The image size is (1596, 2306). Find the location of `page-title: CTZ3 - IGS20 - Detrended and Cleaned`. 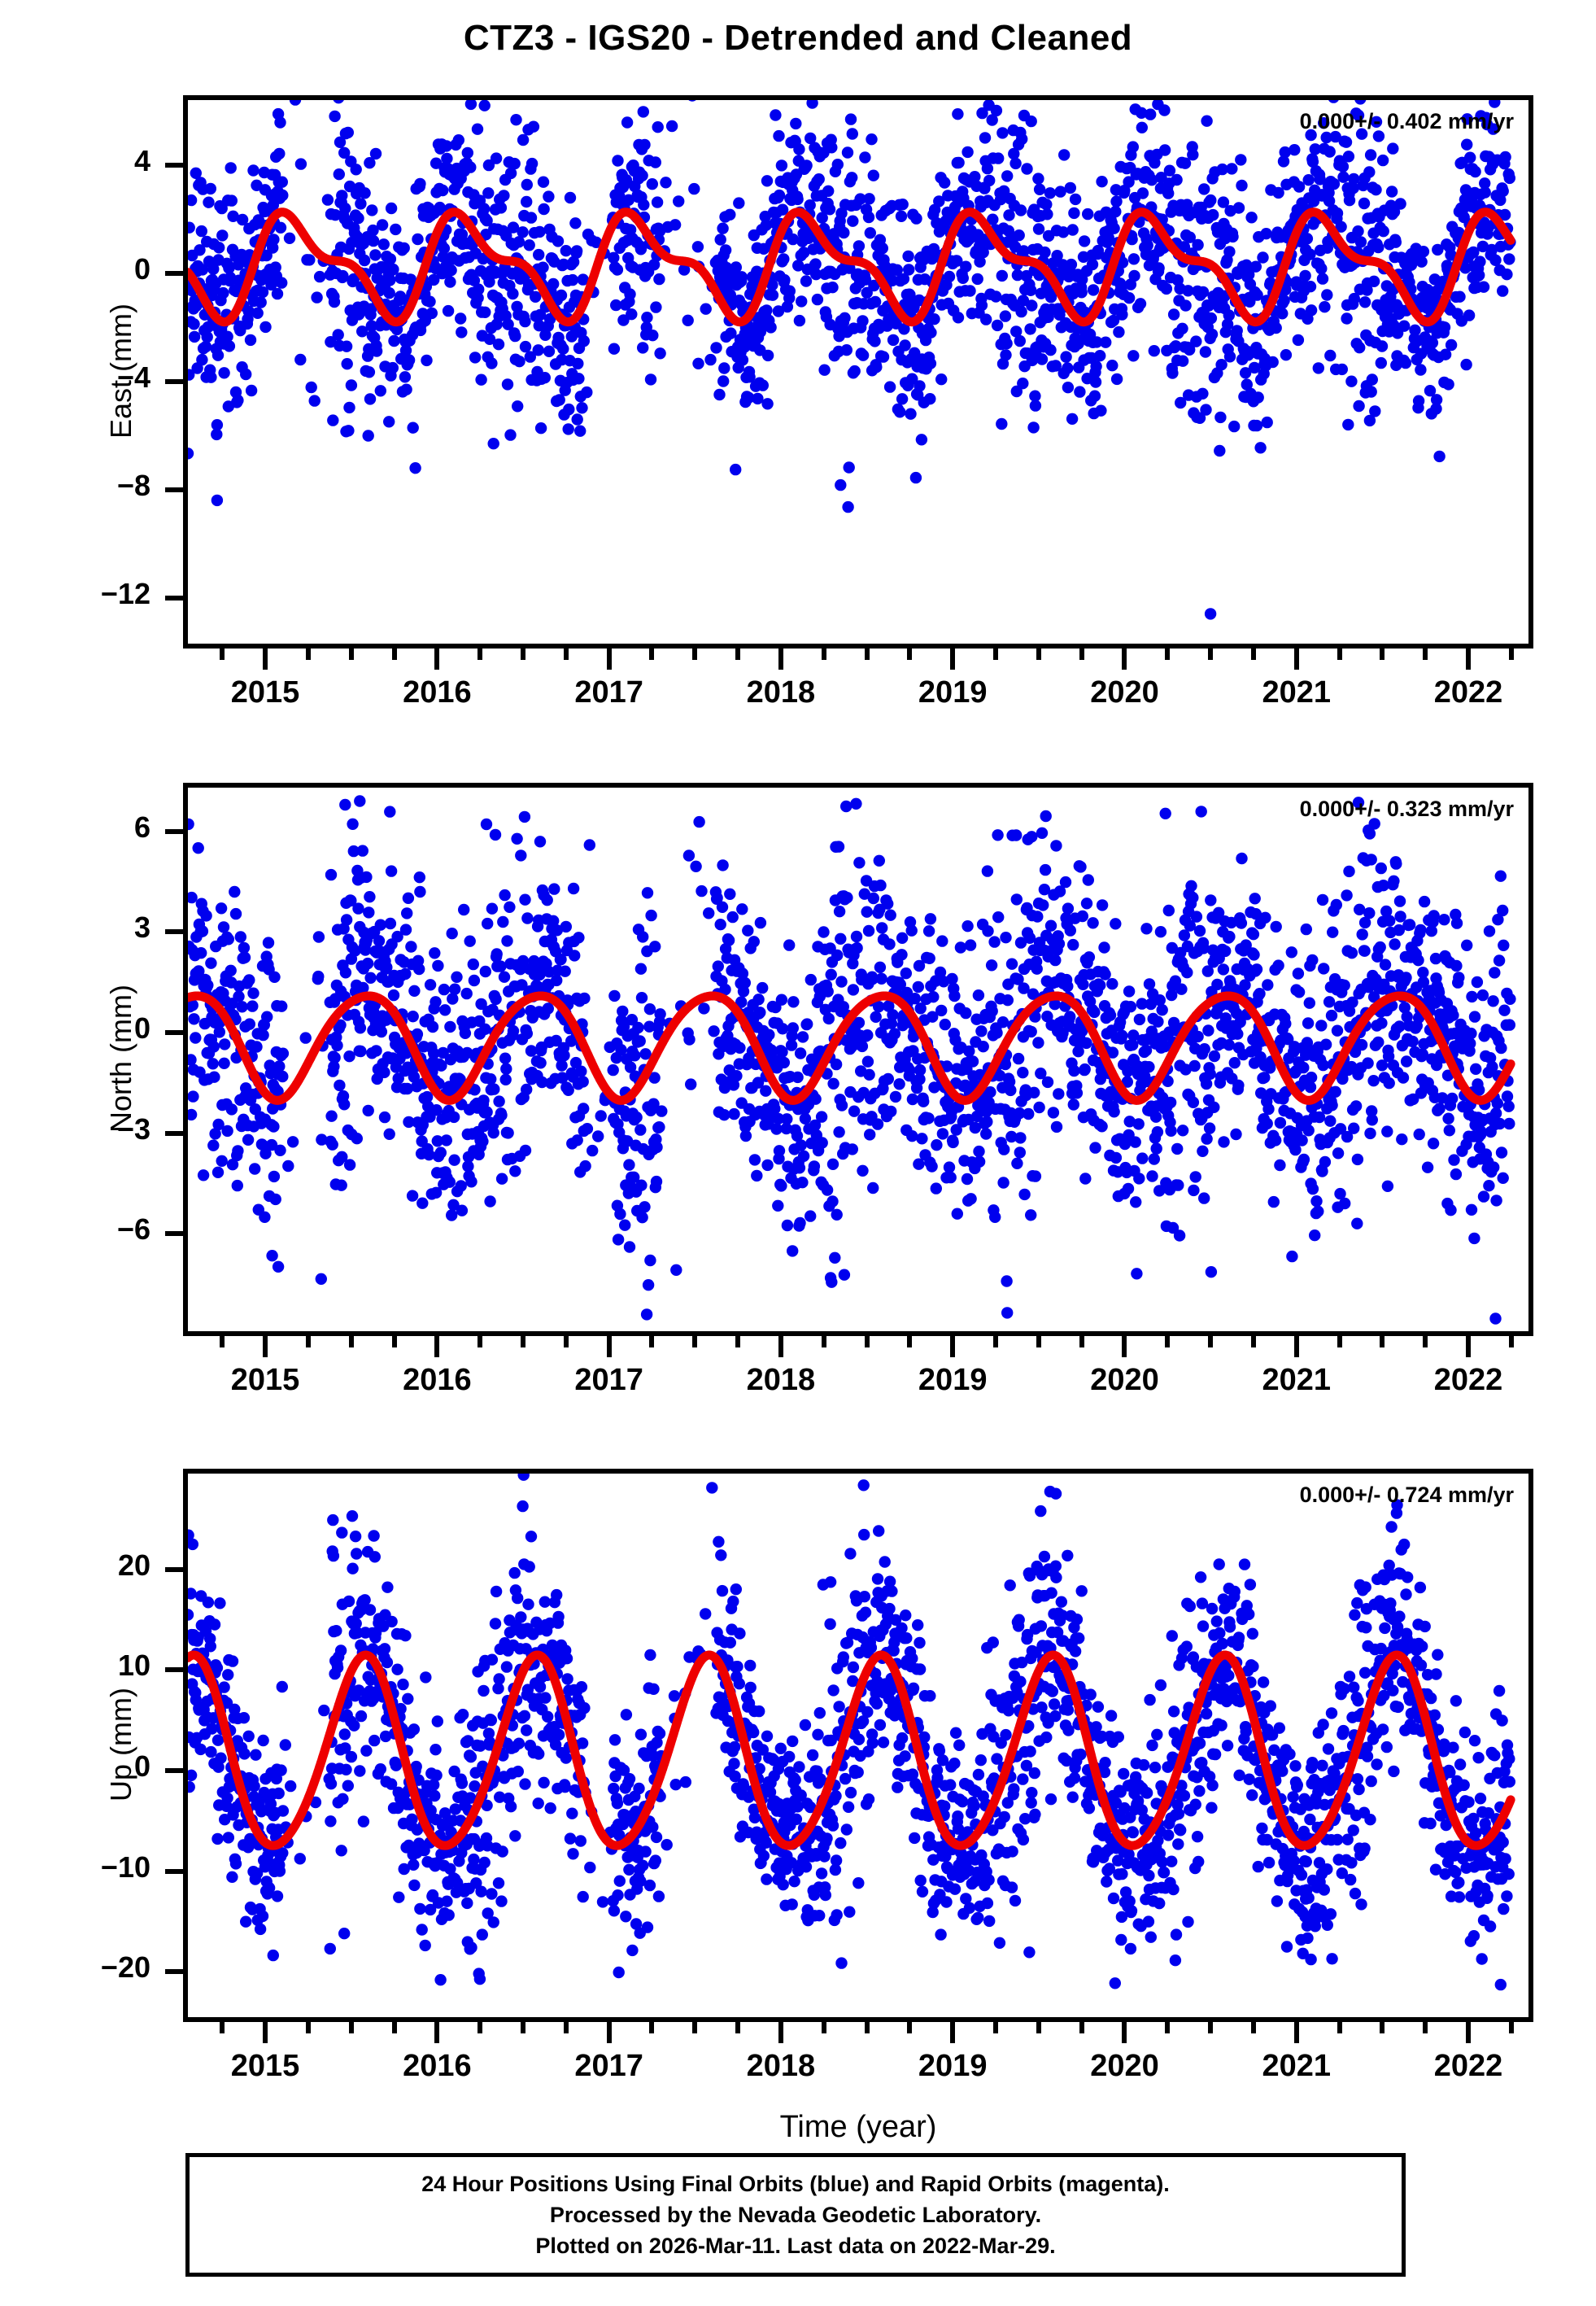

page-title: CTZ3 - IGS20 - Detrended and Cleaned is located at coordinates (798, 38).